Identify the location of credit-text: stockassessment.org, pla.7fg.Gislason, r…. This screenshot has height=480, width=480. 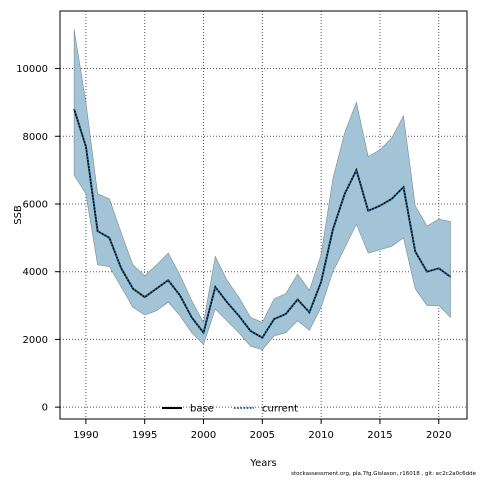
(383, 474).